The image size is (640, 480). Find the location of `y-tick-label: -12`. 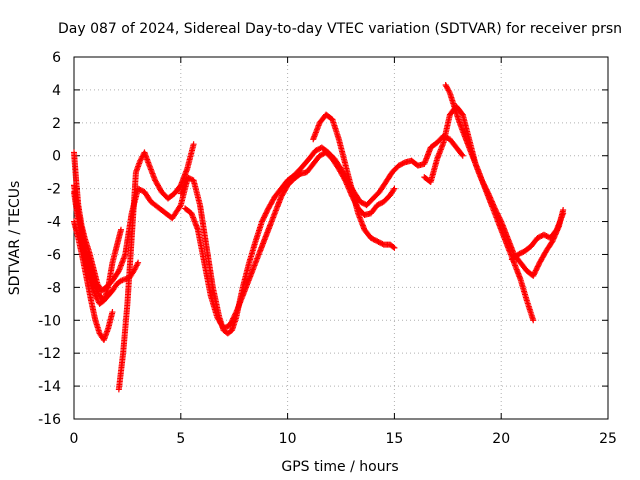

y-tick-label: -12 is located at coordinates (49, 354).